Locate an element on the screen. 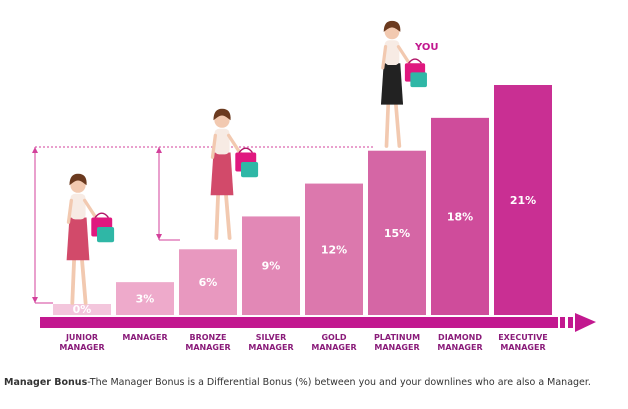  bar-label-5: 15% is located at coordinates (397, 233).